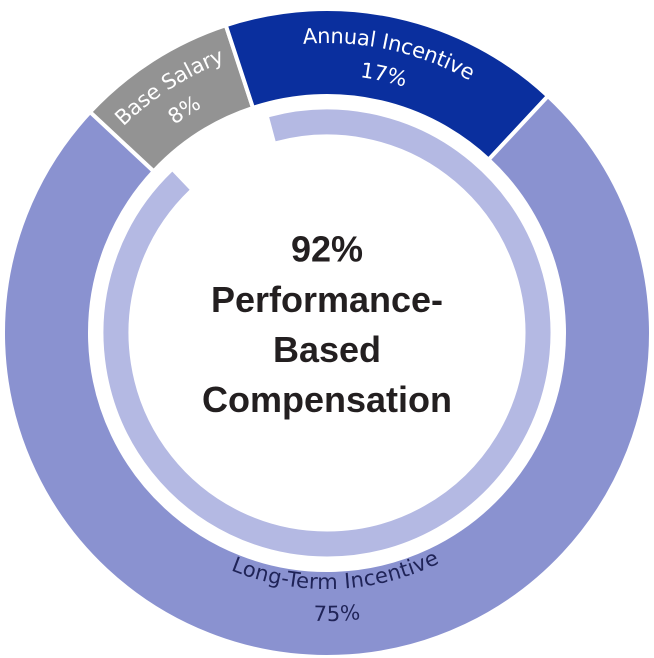  What do you see at coordinates (327, 249) in the screenshot?
I see `center-value: 92%` at bounding box center [327, 249].